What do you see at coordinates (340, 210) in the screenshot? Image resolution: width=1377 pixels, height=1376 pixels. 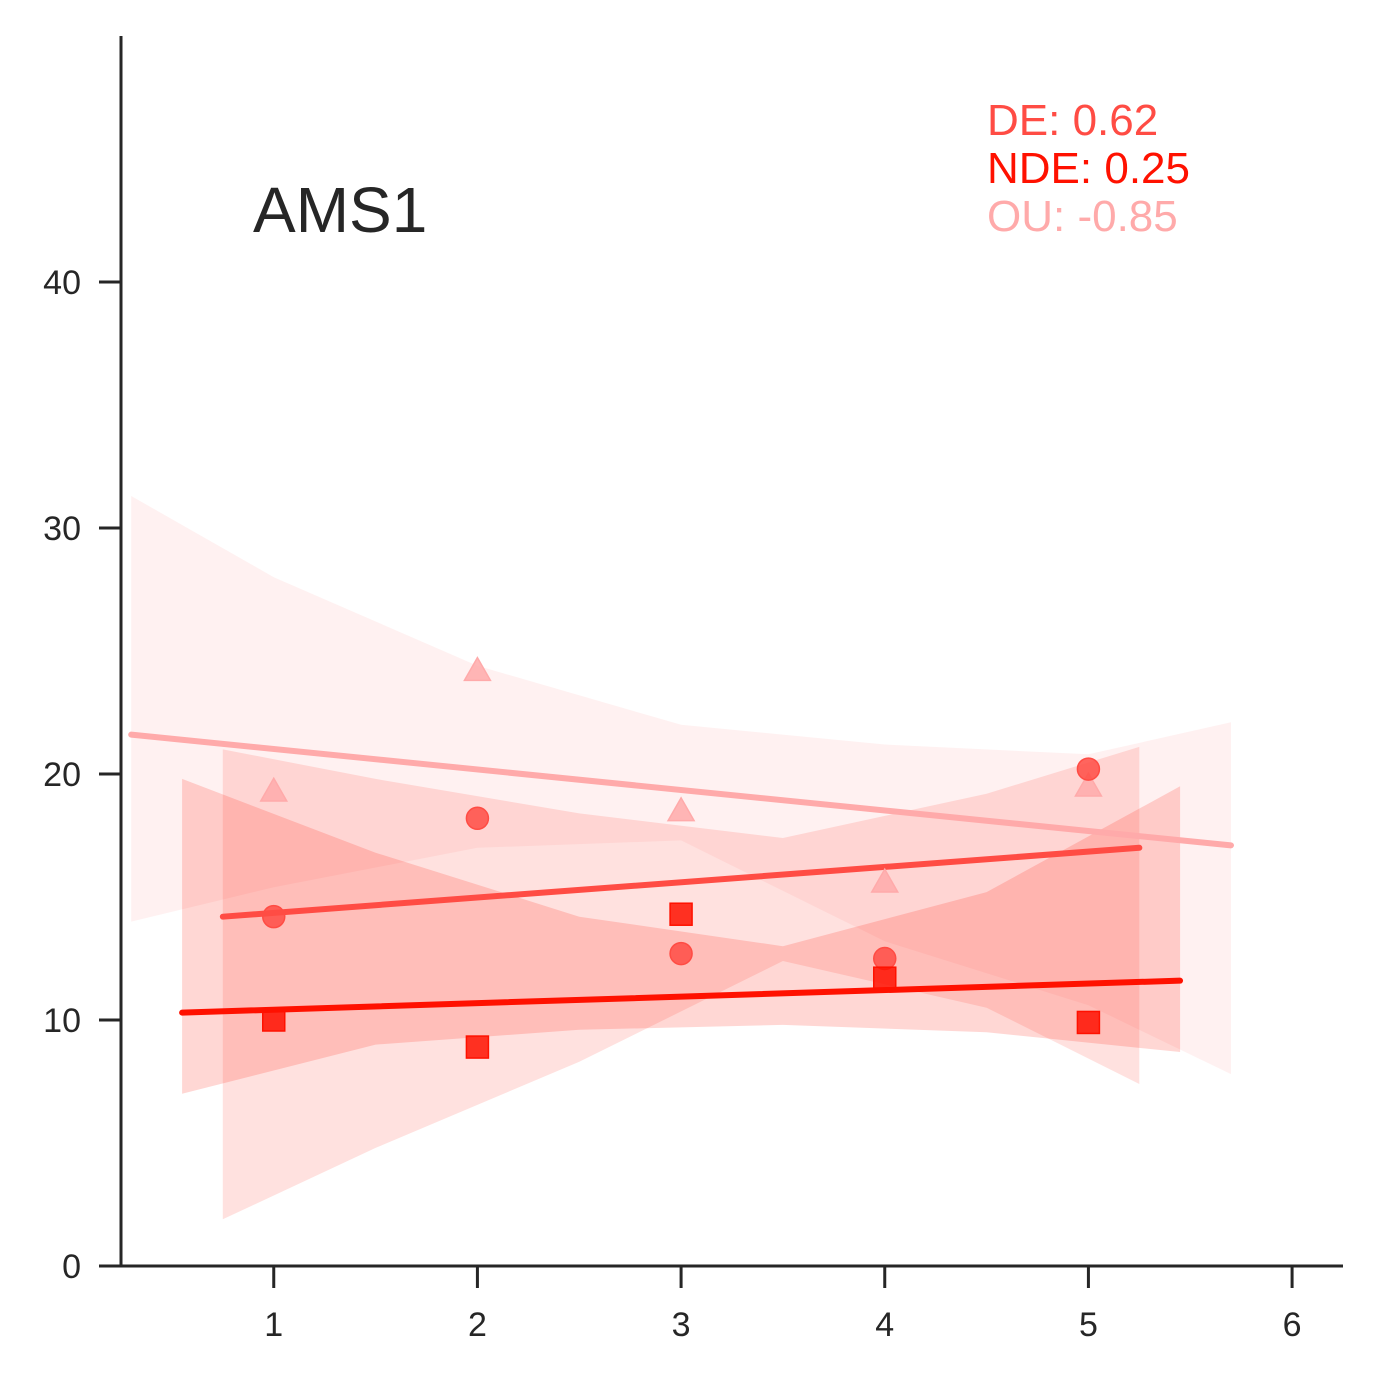 I see `chart-title: AMS1` at bounding box center [340, 210].